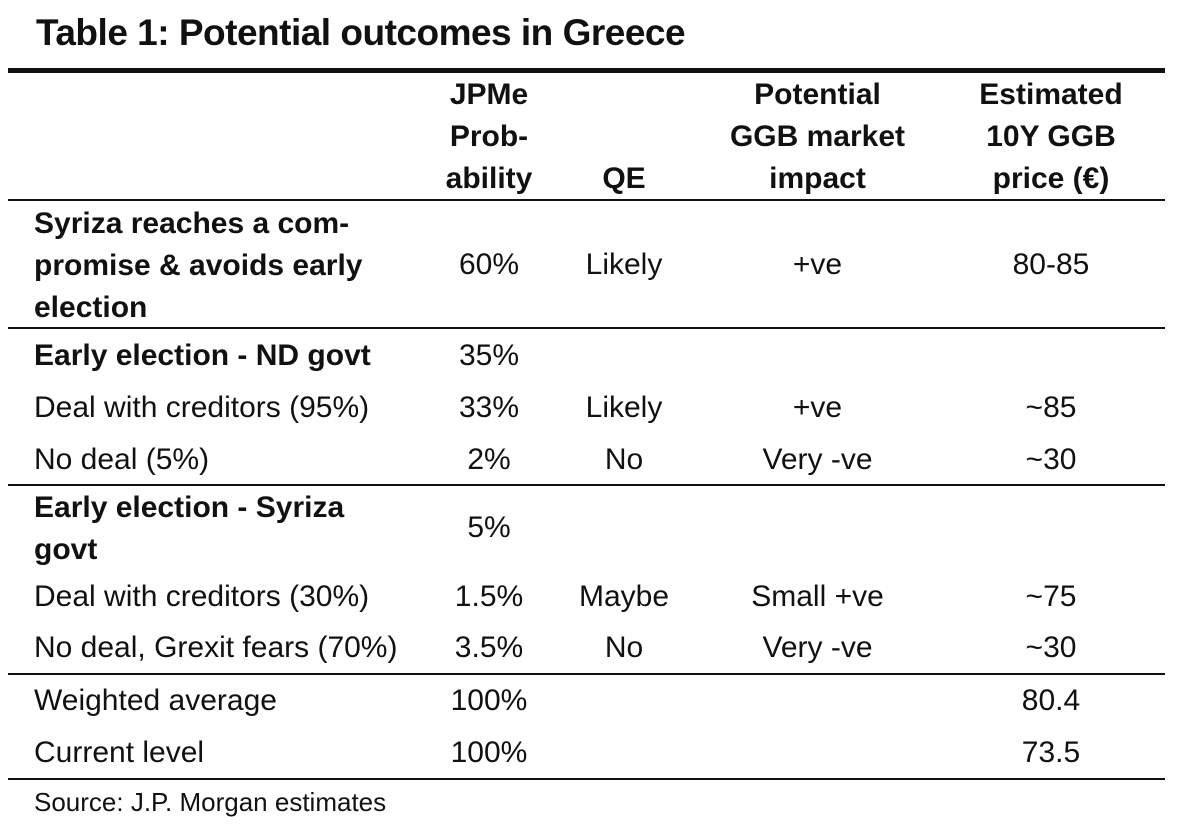 The width and height of the screenshot is (1190, 827). What do you see at coordinates (489, 459) in the screenshot?
I see `table-cell-probability: 2%` at bounding box center [489, 459].